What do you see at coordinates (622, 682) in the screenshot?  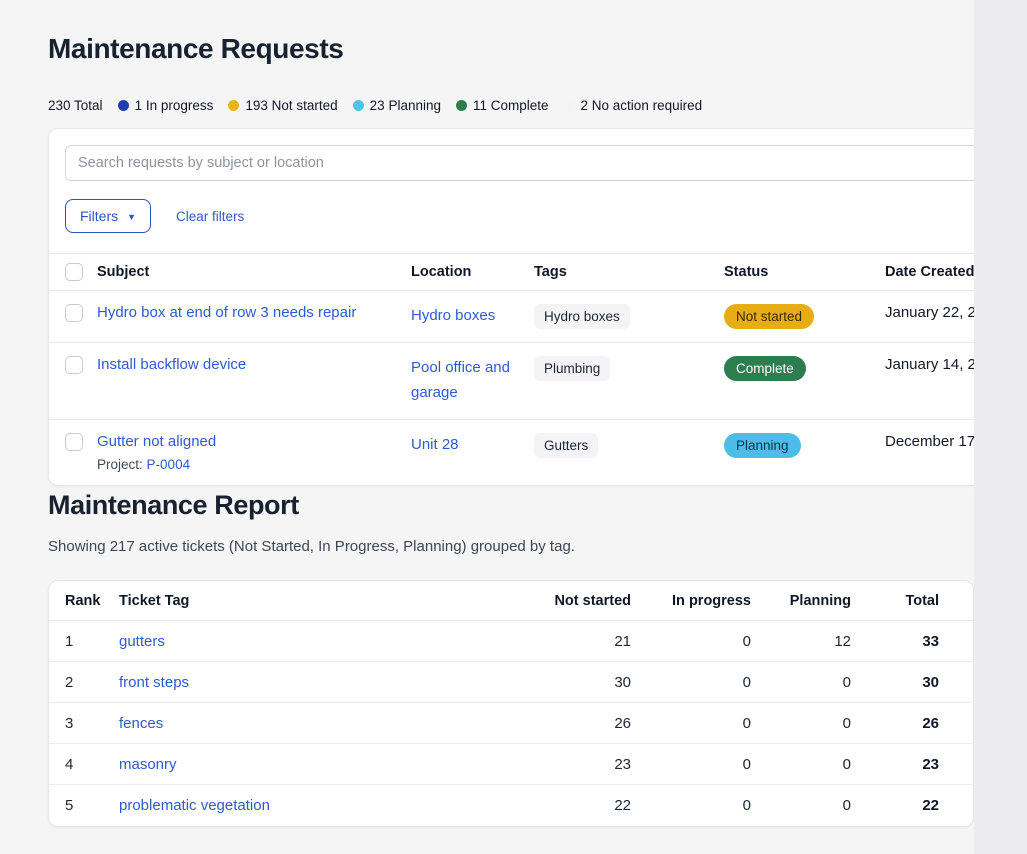 I see `not-started-count: 30` at bounding box center [622, 682].